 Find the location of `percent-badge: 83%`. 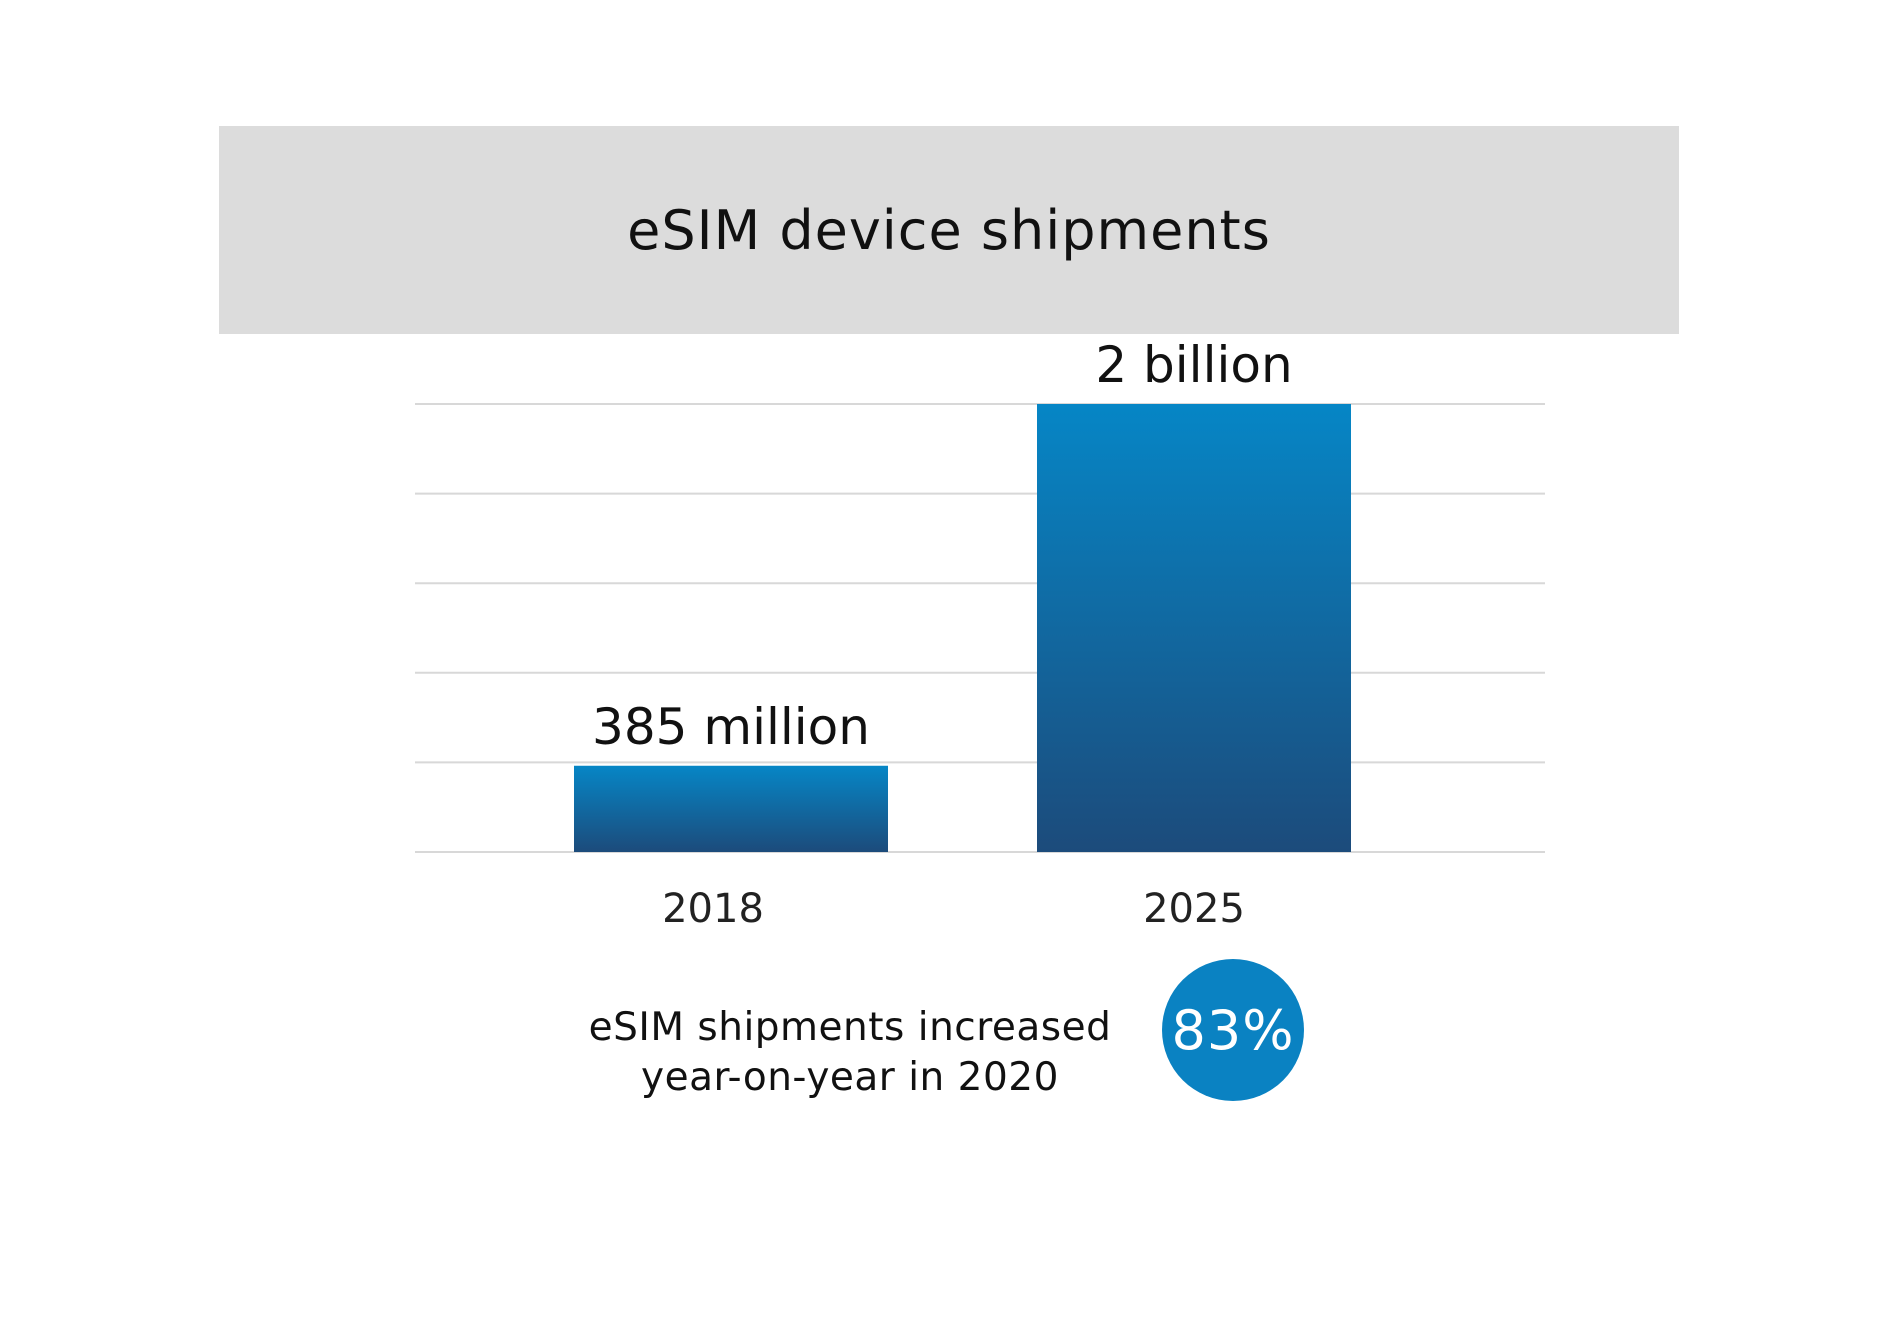

percent-badge: 83% is located at coordinates (1233, 1030).